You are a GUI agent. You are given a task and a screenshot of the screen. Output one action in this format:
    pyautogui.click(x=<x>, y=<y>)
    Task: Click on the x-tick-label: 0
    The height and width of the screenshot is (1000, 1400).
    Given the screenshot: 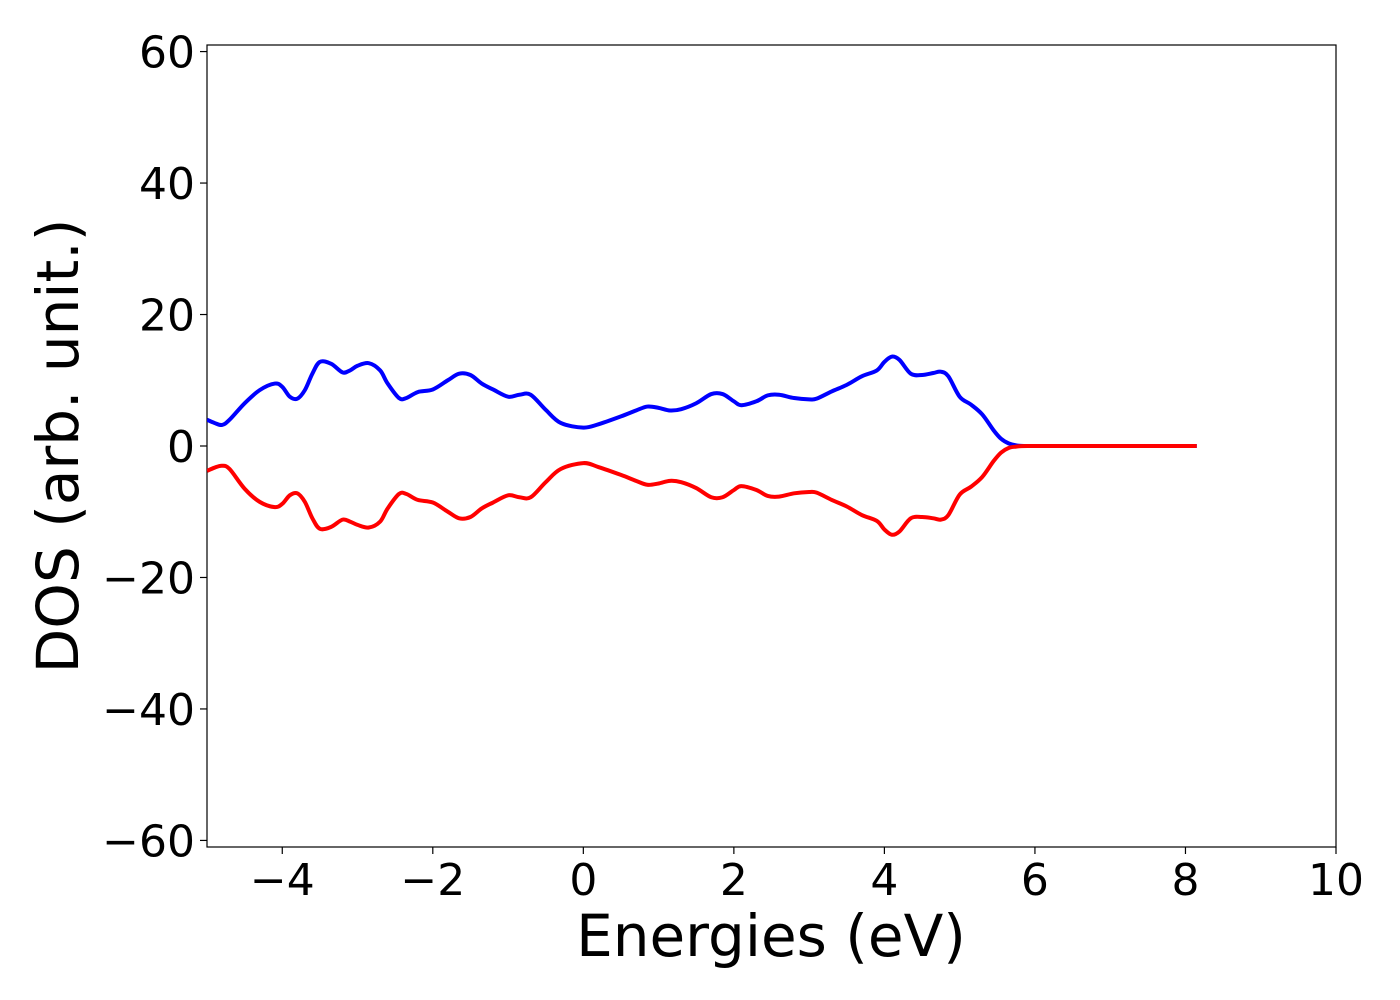 What is the action you would take?
    pyautogui.click(x=583, y=880)
    